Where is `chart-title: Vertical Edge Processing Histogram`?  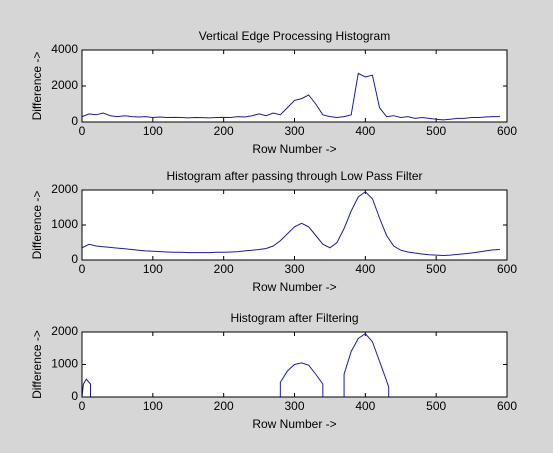 chart-title: Vertical Edge Processing Histogram is located at coordinates (294, 36).